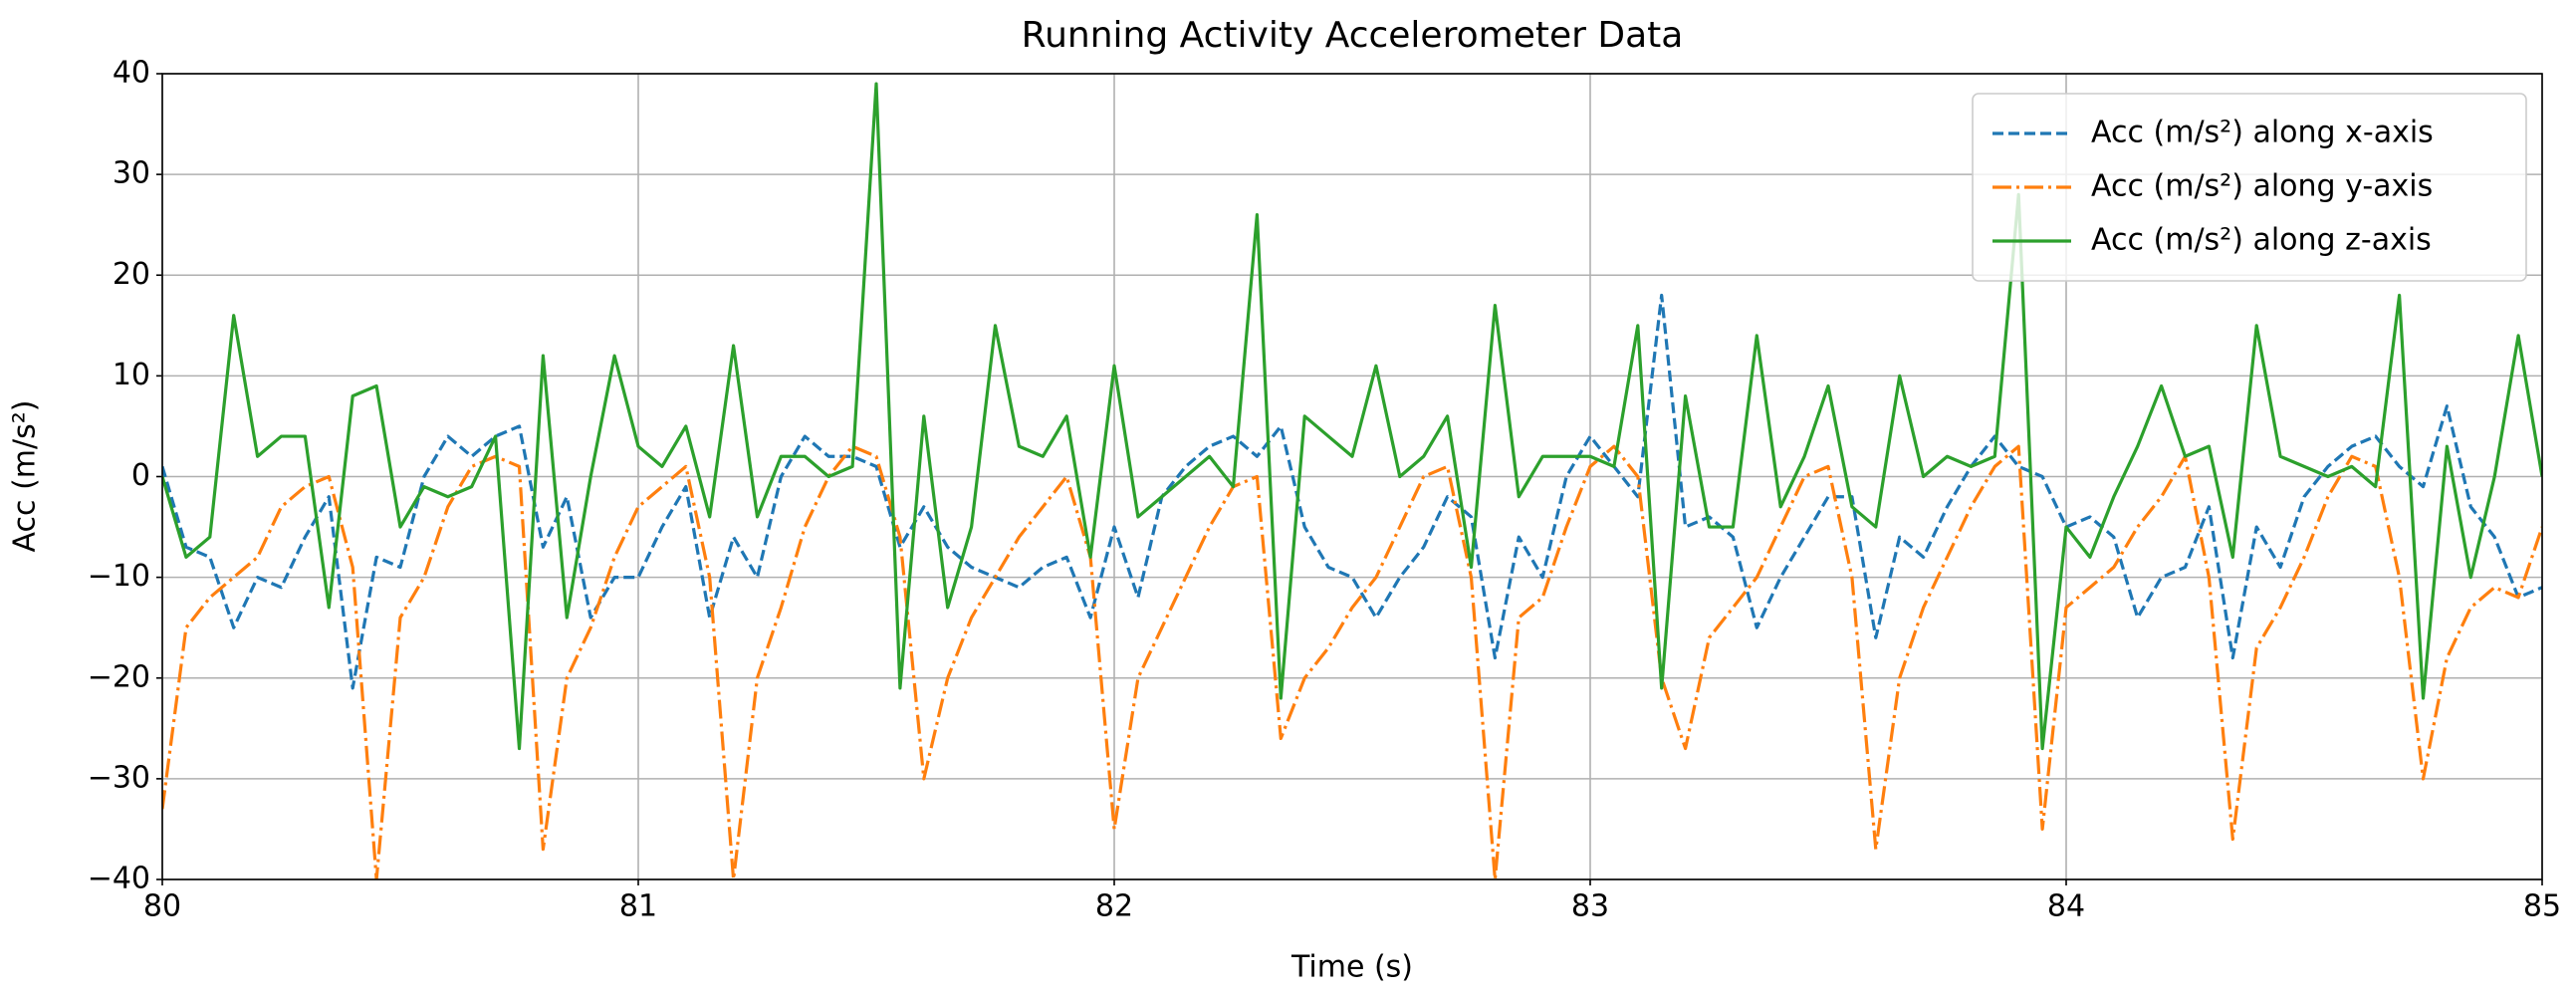 The image size is (2576, 998). What do you see at coordinates (2262, 186) in the screenshot?
I see `legend-label: Acc (m/s²) along y-axis` at bounding box center [2262, 186].